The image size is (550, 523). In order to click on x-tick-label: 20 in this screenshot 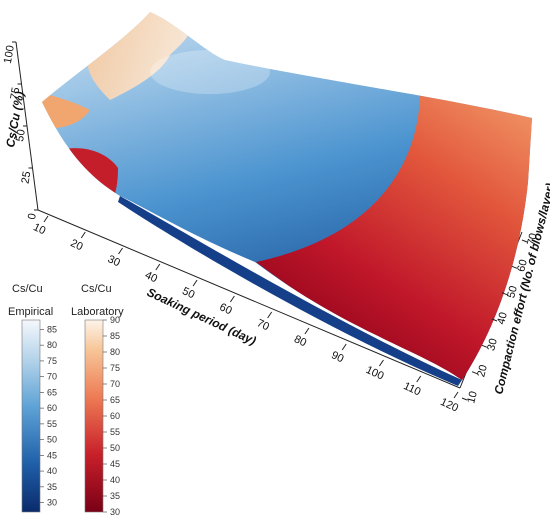, I will do `click(76, 245)`.